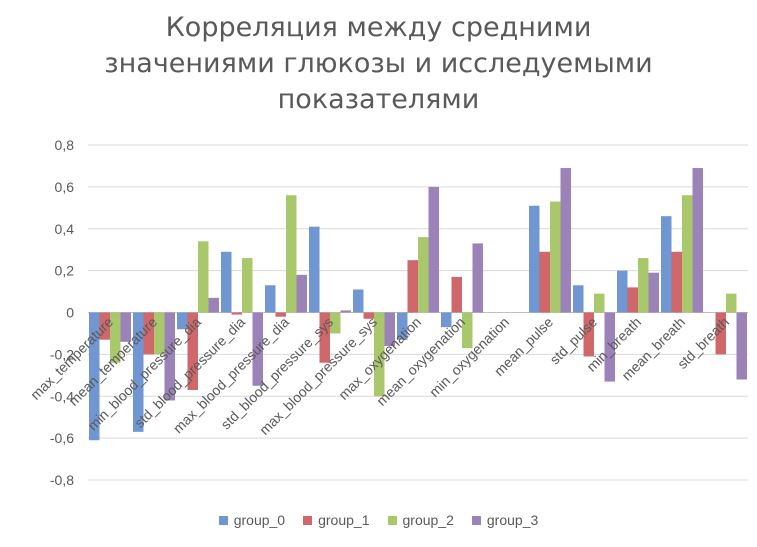  What do you see at coordinates (213, 305) in the screenshot?
I see `bar-group-3-min-blood-pressure-dia` at bounding box center [213, 305].